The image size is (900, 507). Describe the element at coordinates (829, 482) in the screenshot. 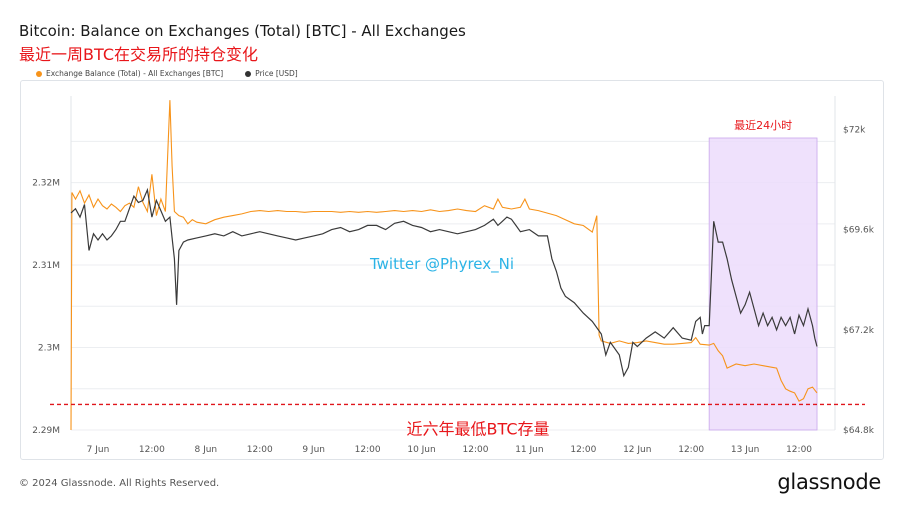

I see `glassnode-logo: glassnode` at that location.